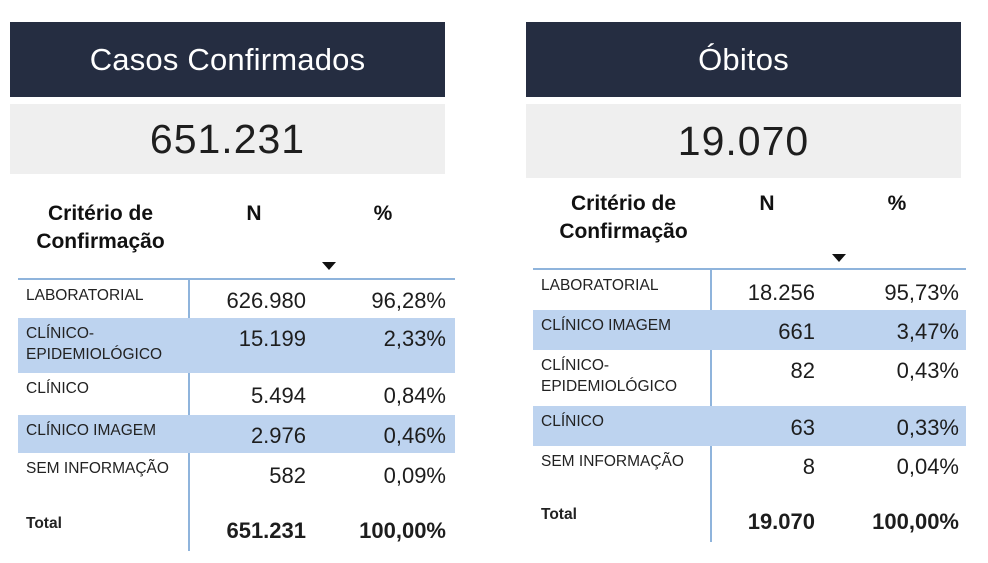 The image size is (988, 563). I want to click on obitos-header-pct: %, so click(897, 203).